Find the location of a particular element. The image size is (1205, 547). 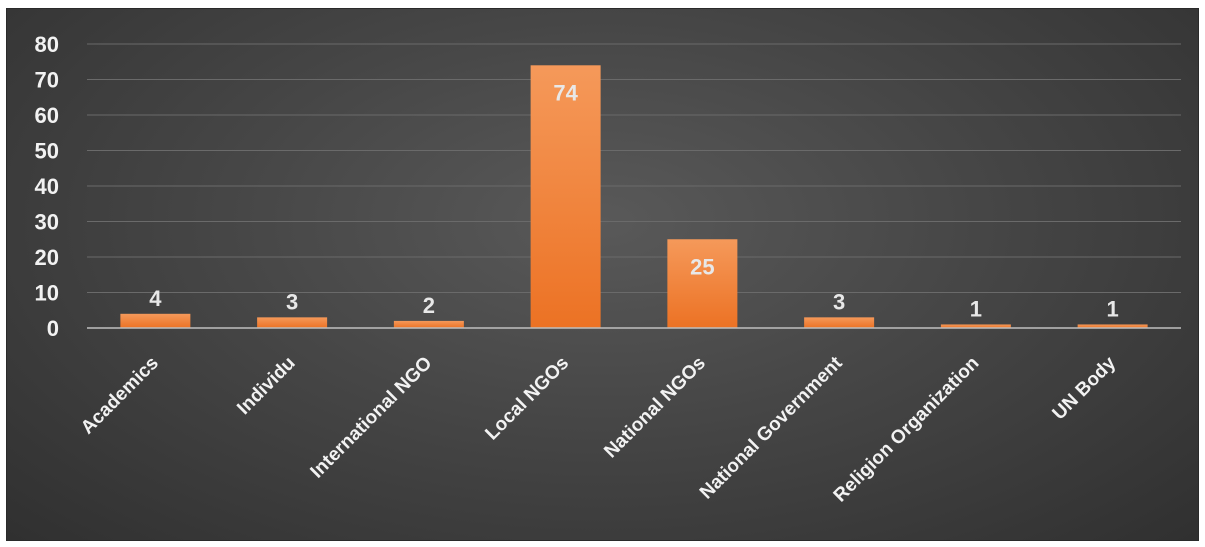

x-category-label: National NGOs is located at coordinates (655, 408).